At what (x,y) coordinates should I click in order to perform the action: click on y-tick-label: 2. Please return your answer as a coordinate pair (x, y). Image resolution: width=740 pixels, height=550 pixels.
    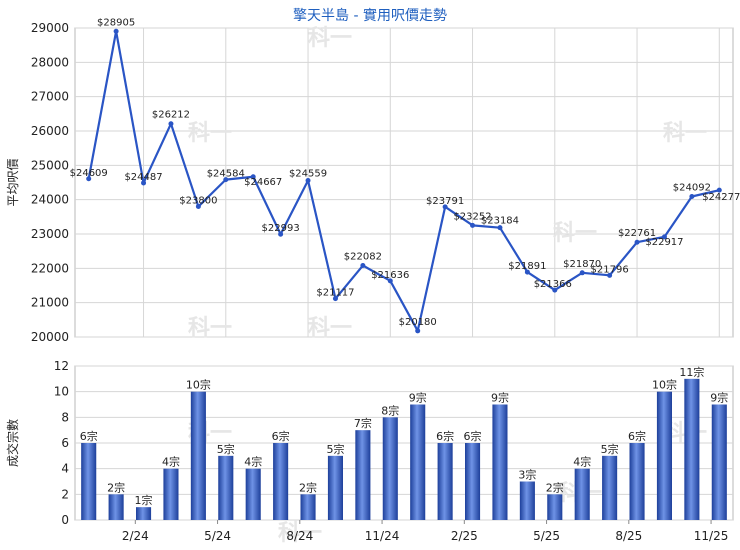
    Looking at the image, I should click on (65, 494).